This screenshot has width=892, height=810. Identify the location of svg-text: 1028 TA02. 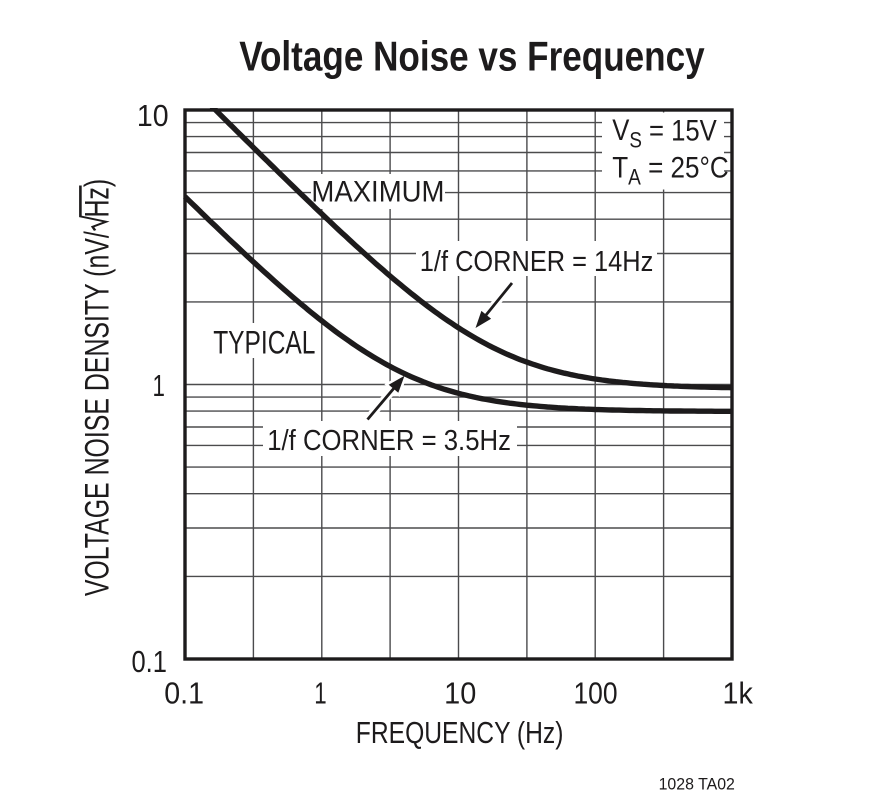
(697, 784).